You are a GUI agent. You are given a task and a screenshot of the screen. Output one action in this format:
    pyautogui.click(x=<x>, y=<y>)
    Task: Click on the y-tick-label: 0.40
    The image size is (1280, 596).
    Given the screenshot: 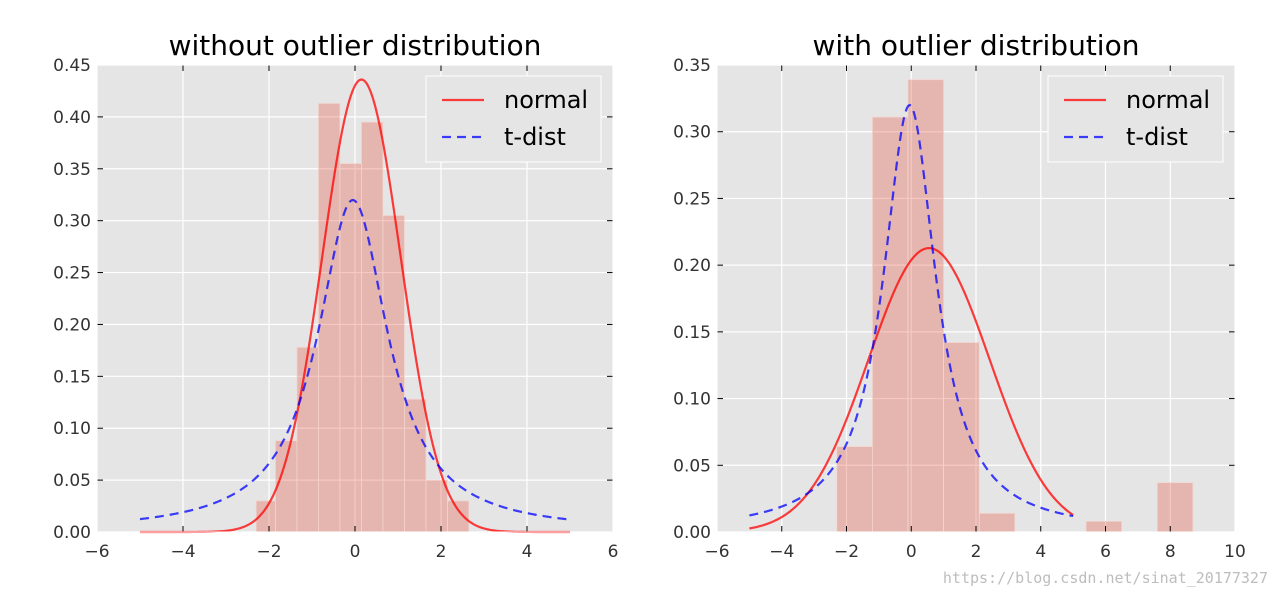 What is the action you would take?
    pyautogui.click(x=72, y=118)
    